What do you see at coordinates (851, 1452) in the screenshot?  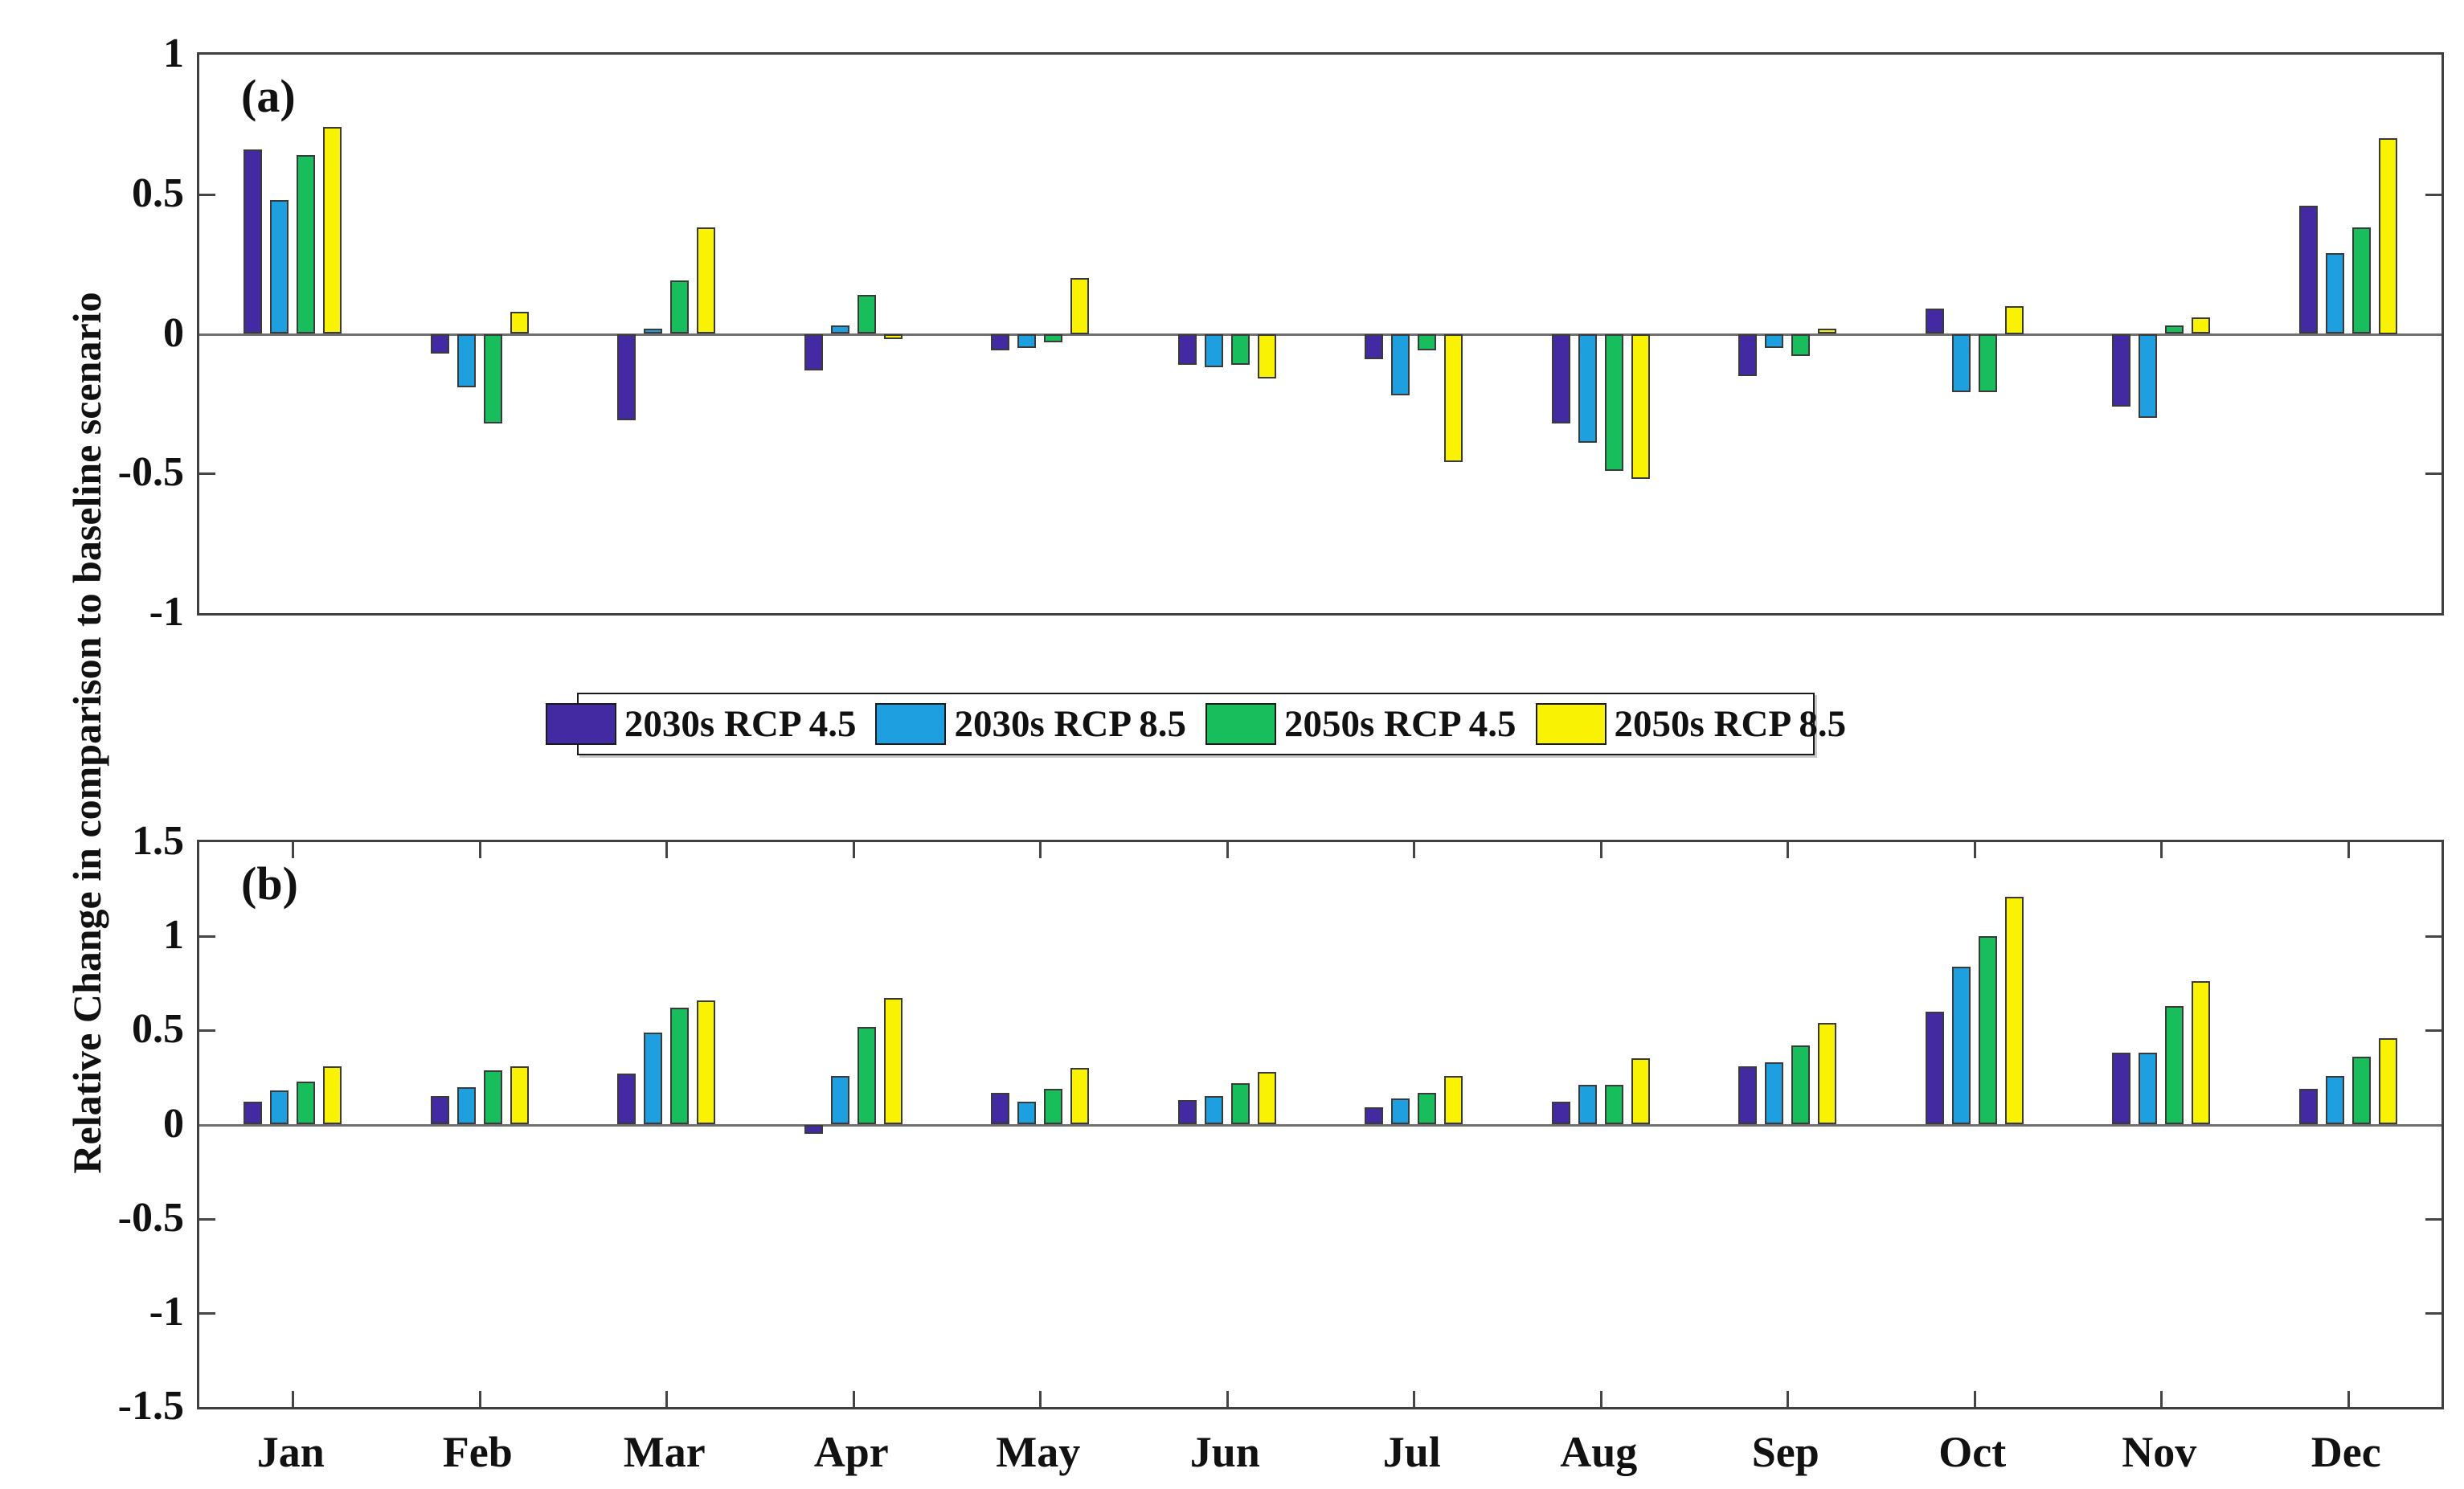 I see `month-label: Apr` at bounding box center [851, 1452].